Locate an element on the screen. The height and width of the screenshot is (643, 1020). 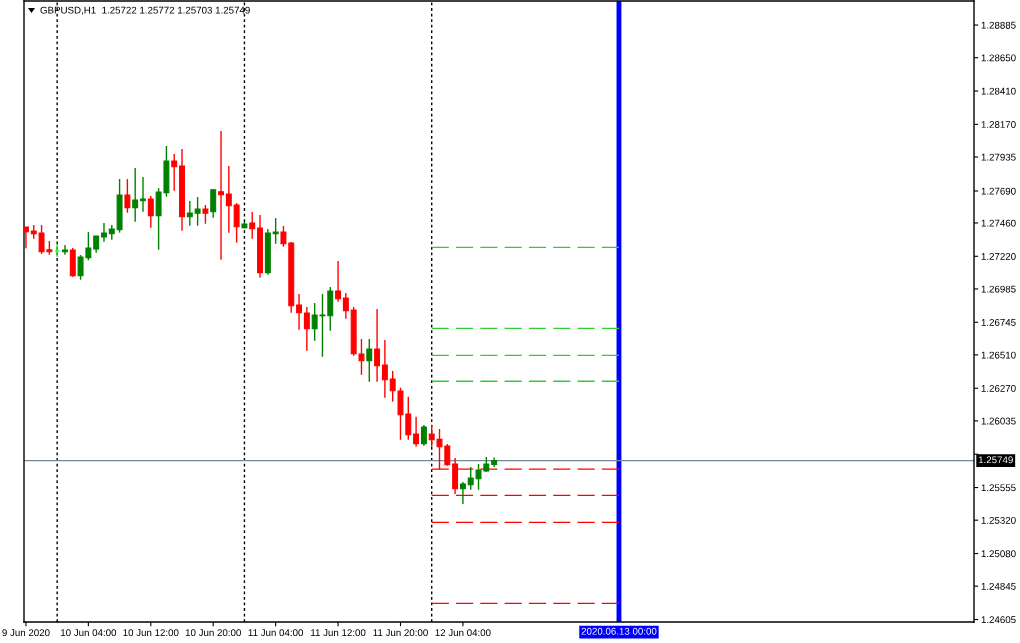
y-tick-label: 1.27935 is located at coordinates (998, 157).